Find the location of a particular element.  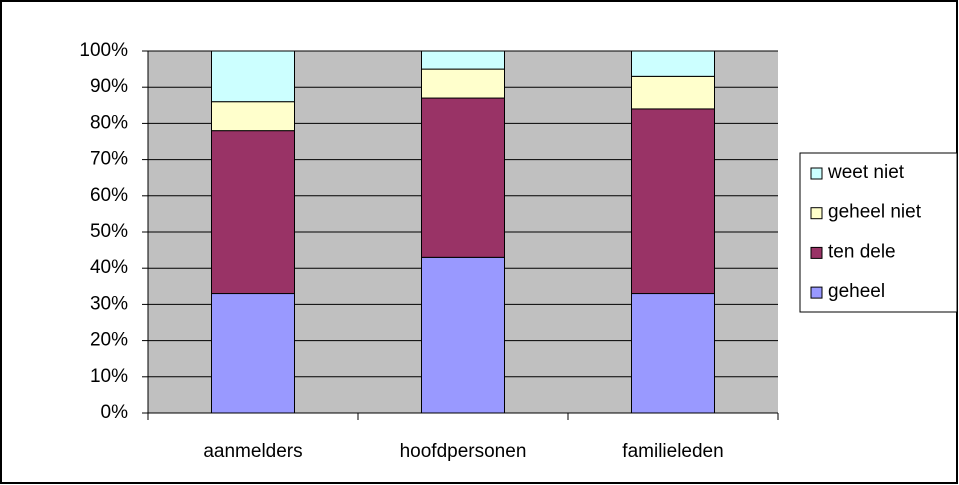

legend-label: weet niet is located at coordinates (866, 172).